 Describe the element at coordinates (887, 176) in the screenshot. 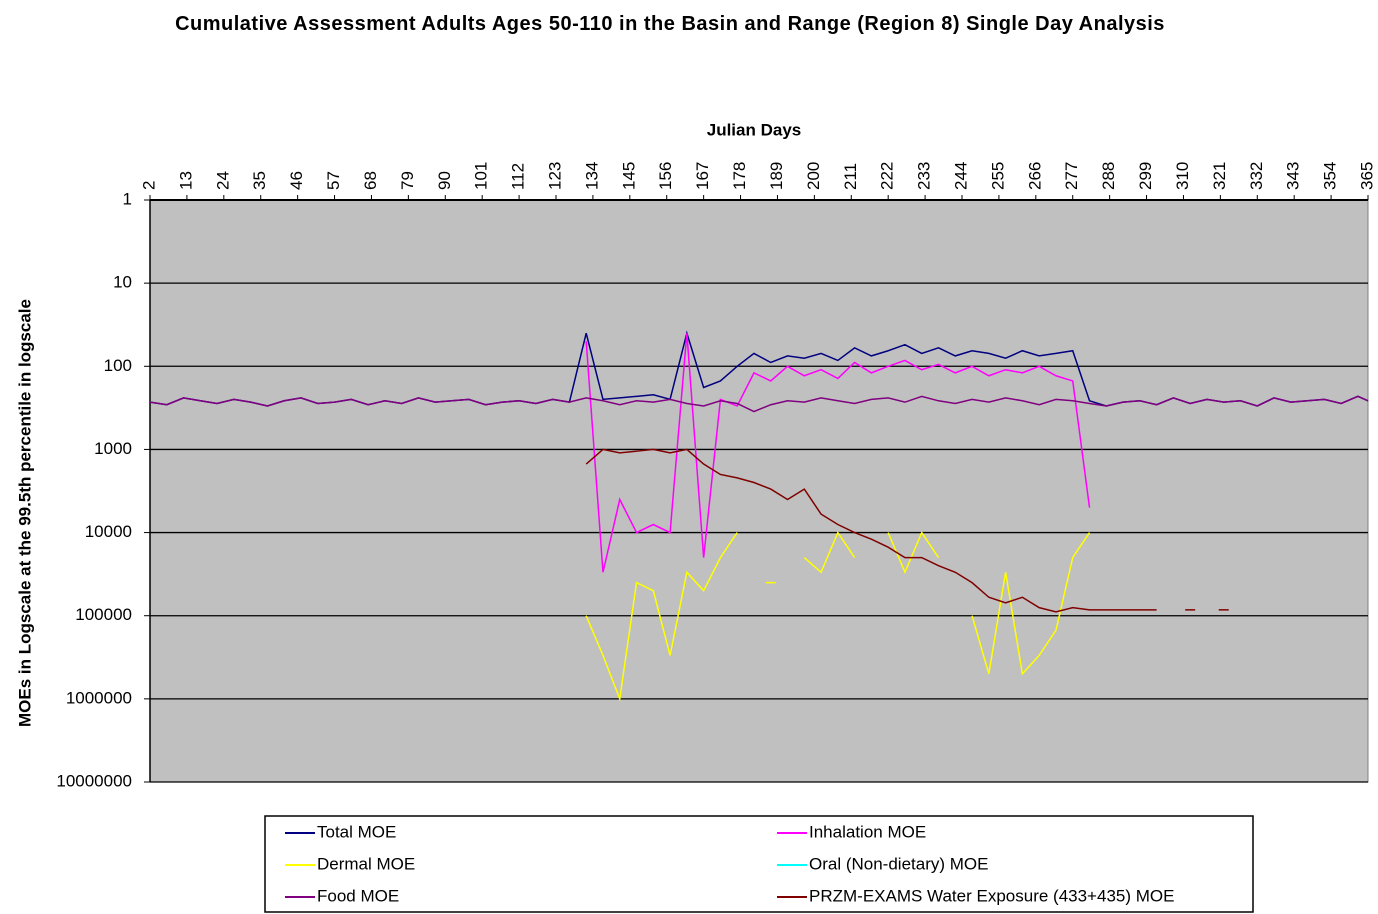

I see `x-tick-label: 222` at that location.